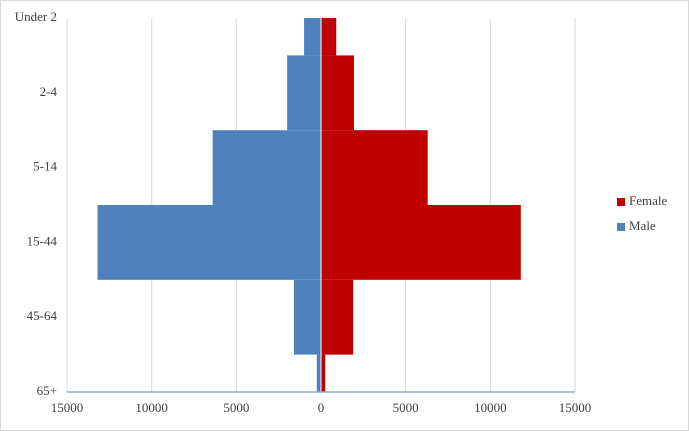 The image size is (689, 431). I want to click on y-tick-label: 65+, so click(47, 390).